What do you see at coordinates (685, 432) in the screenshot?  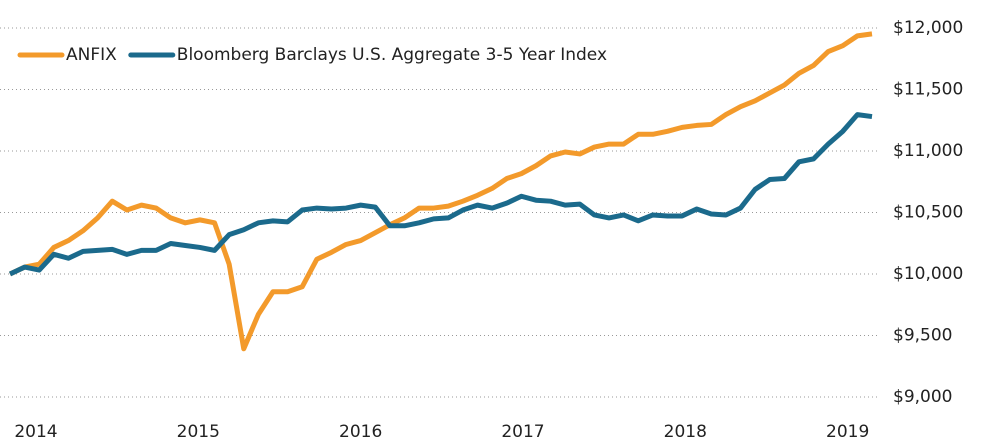 I see `x-tick-label: 2018` at bounding box center [685, 432].